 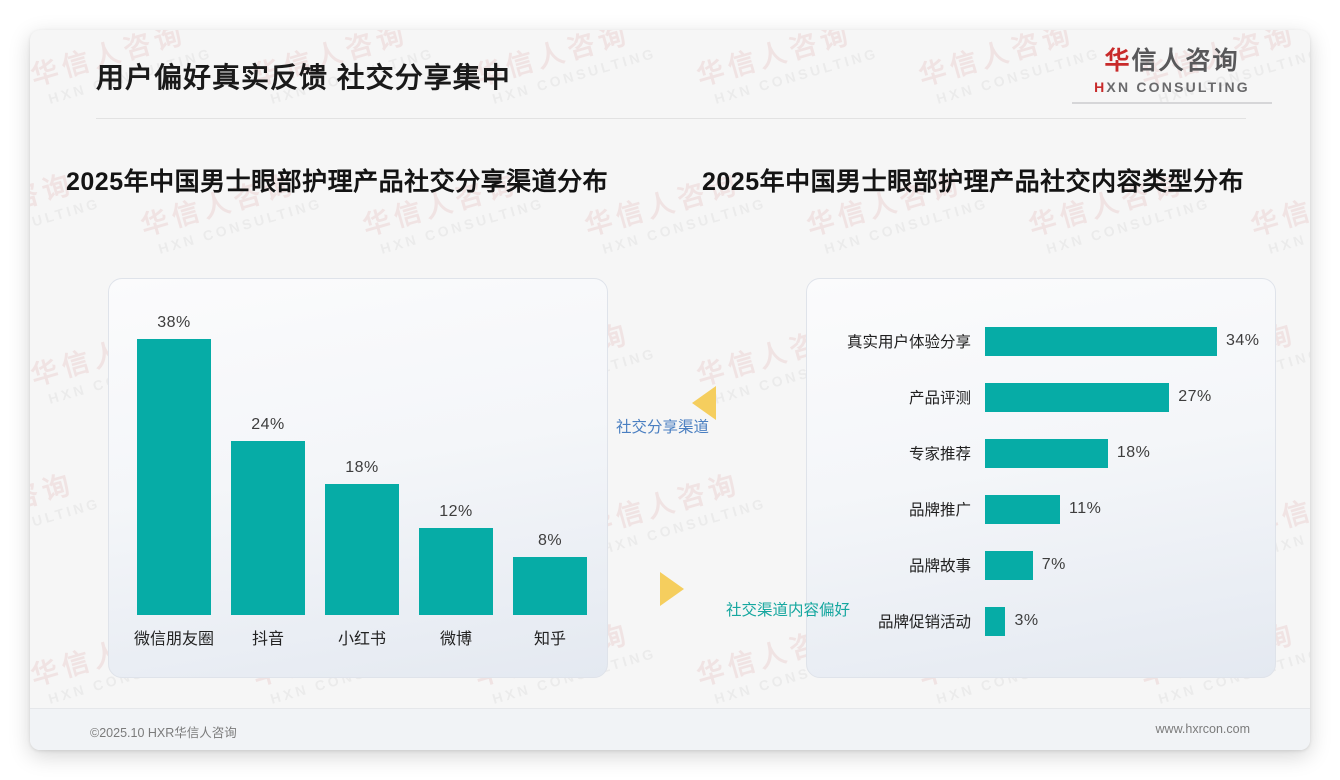 I want to click on bar-category-label: 专家推荐, so click(x=939, y=454).